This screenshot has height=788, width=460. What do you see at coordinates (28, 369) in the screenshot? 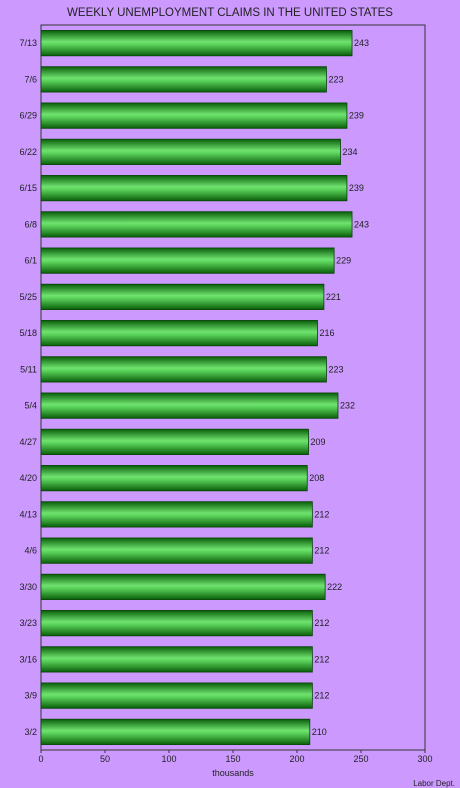
I see `category-label: 5/11` at bounding box center [28, 369].